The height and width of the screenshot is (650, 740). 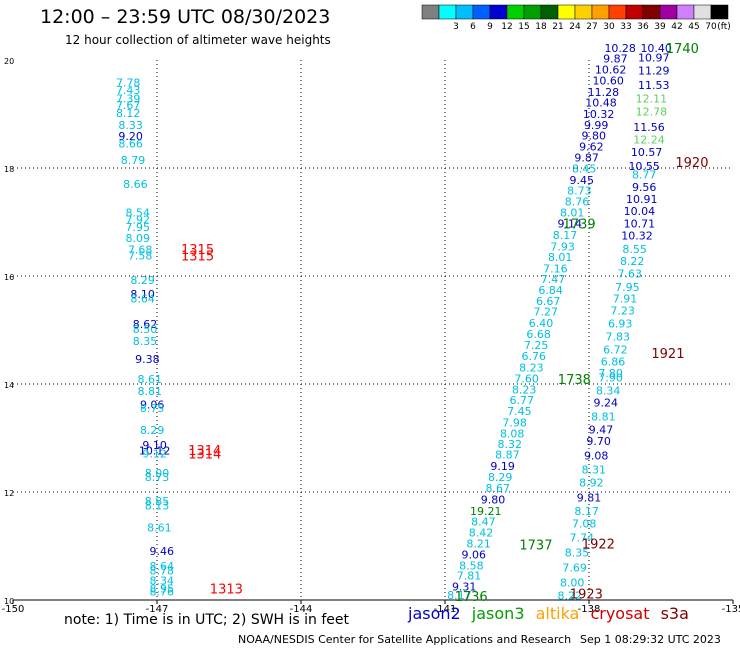 What do you see at coordinates (557, 27) in the screenshot?
I see `colorbar-tick-label: 21` at bounding box center [557, 27].